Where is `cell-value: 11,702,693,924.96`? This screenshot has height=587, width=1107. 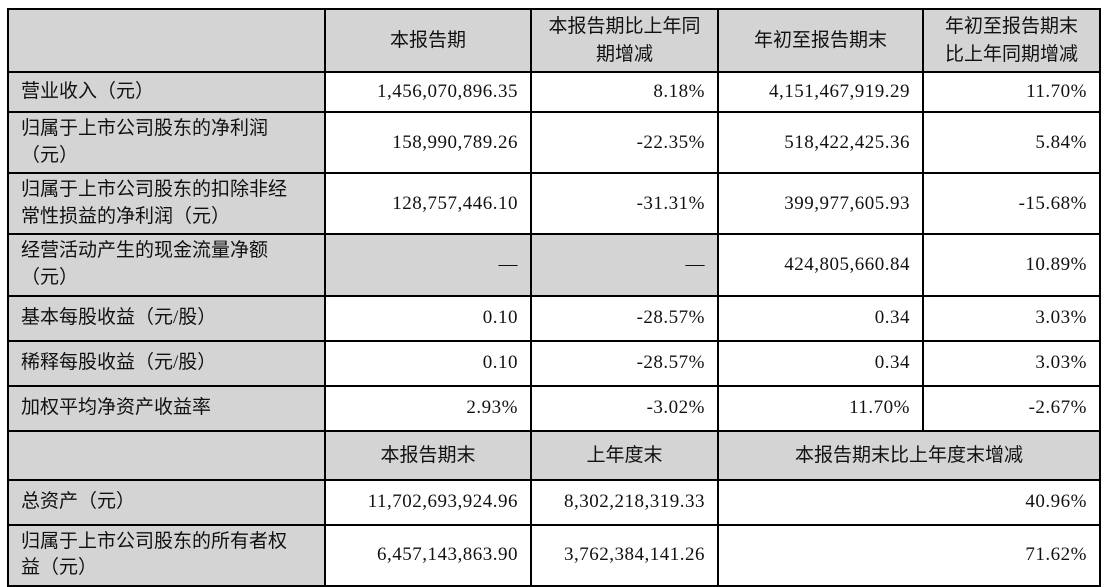
cell-value: 11,702,693,924.96 is located at coordinates (428, 502).